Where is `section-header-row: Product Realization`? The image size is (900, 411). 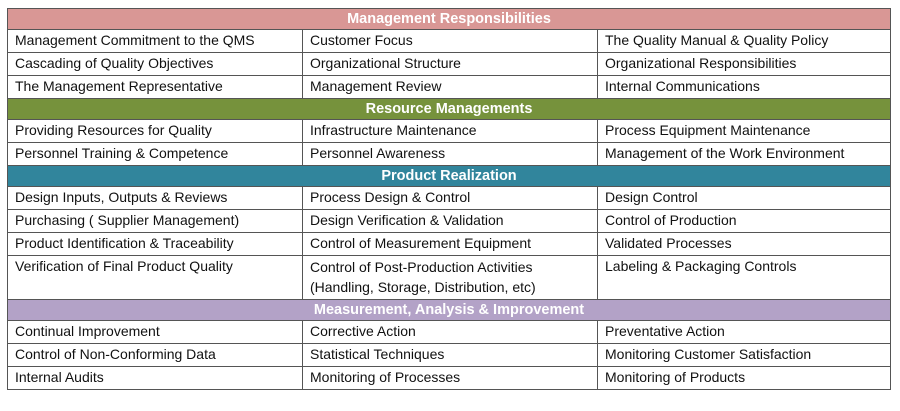 section-header-row: Product Realization is located at coordinates (449, 176).